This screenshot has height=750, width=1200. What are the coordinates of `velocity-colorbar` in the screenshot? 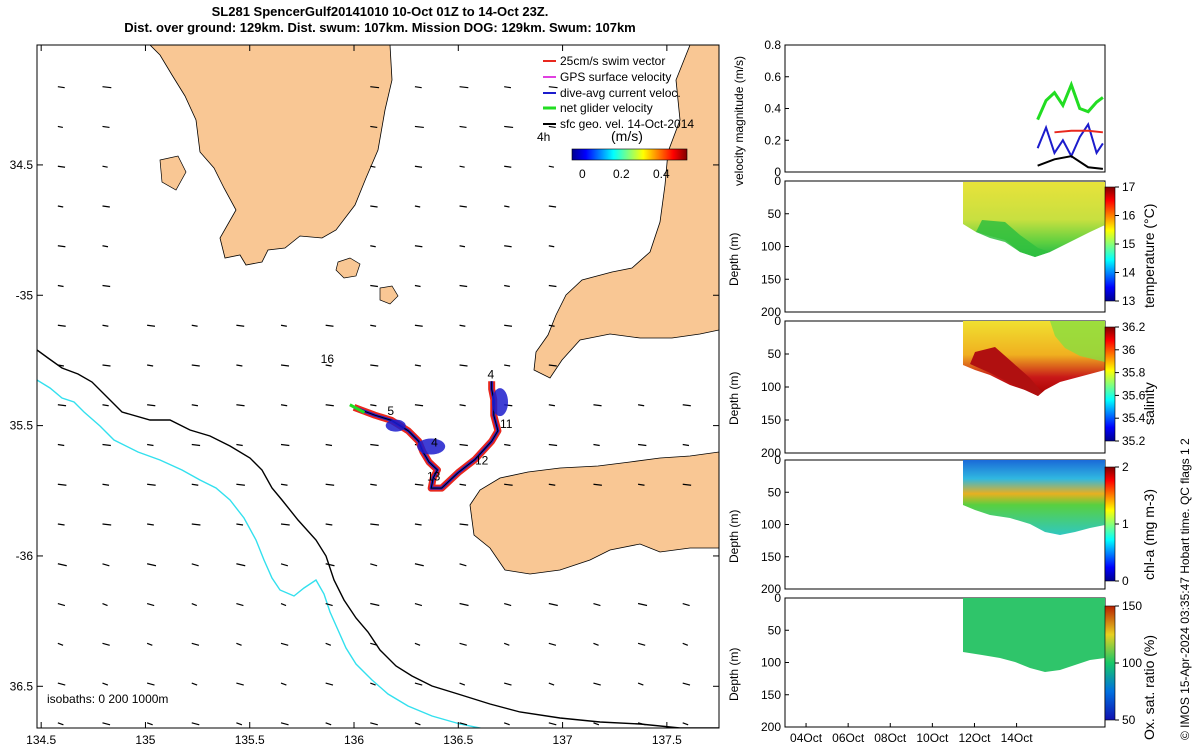 It's located at (629, 154).